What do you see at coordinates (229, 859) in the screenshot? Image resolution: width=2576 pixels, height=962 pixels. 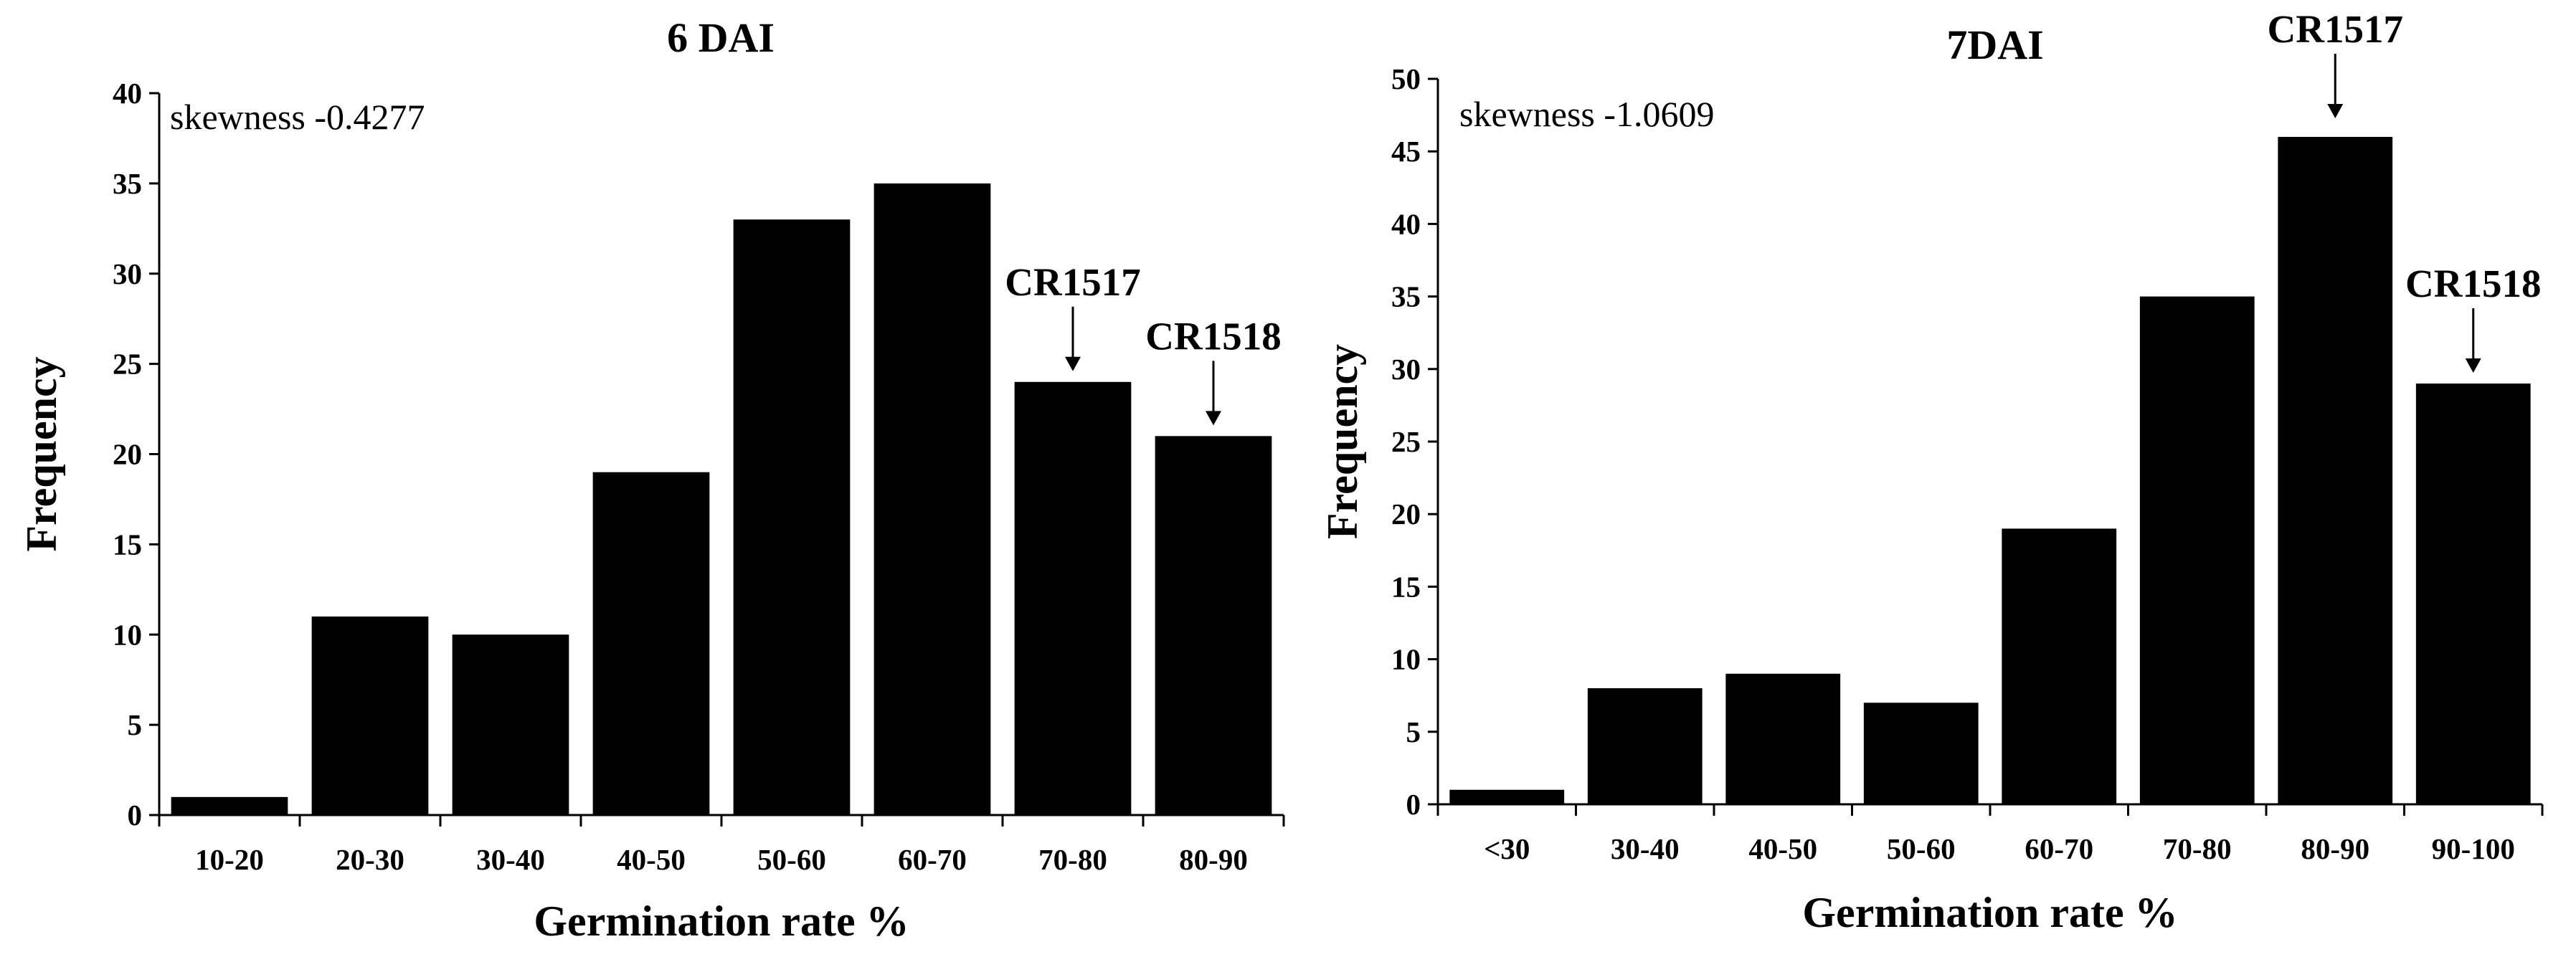 I see `x-tick-label: 10-20` at bounding box center [229, 859].